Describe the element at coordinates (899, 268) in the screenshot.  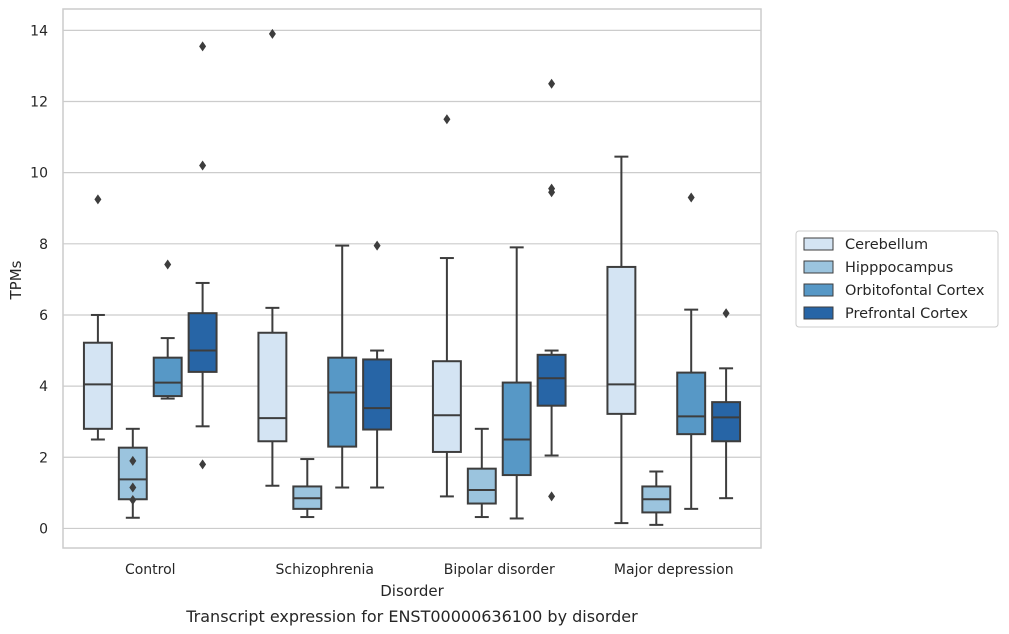
I see `legend-label: Hipppocampus` at that location.